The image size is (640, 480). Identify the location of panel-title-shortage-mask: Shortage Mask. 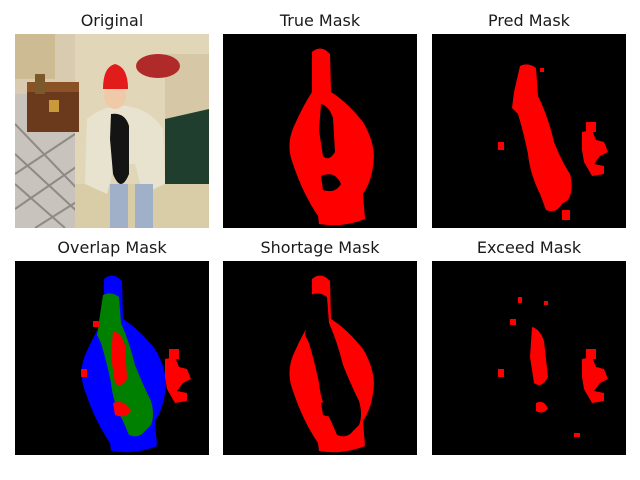
(320, 247).